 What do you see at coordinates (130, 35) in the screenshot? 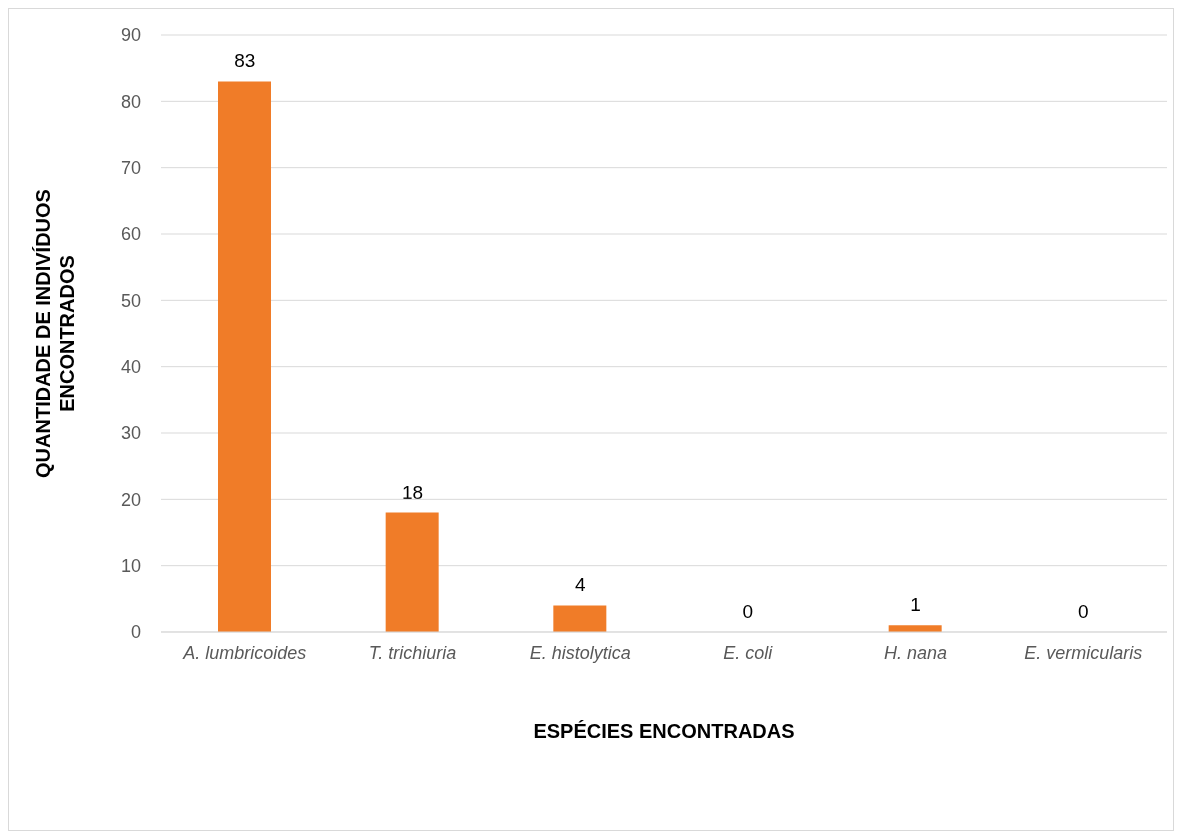
I see `y-tick-label: 90` at bounding box center [130, 35].